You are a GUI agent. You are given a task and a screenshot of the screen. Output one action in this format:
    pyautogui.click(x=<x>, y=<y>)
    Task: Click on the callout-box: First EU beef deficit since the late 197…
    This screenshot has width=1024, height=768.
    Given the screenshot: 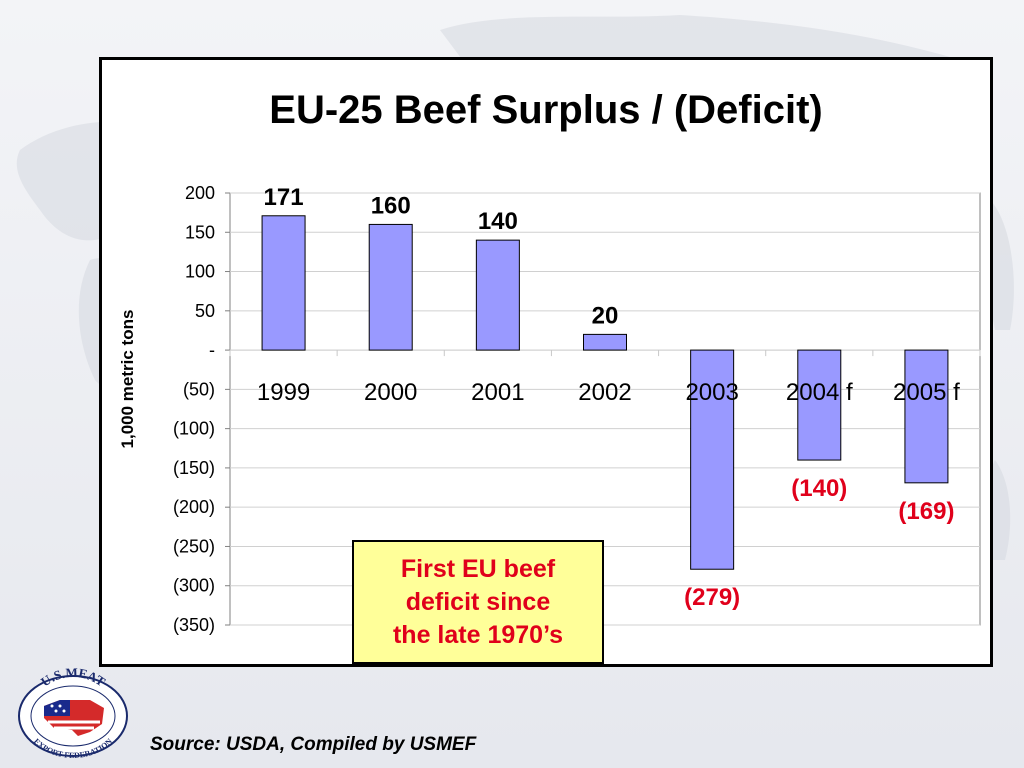 What is the action you would take?
    pyautogui.click(x=478, y=602)
    